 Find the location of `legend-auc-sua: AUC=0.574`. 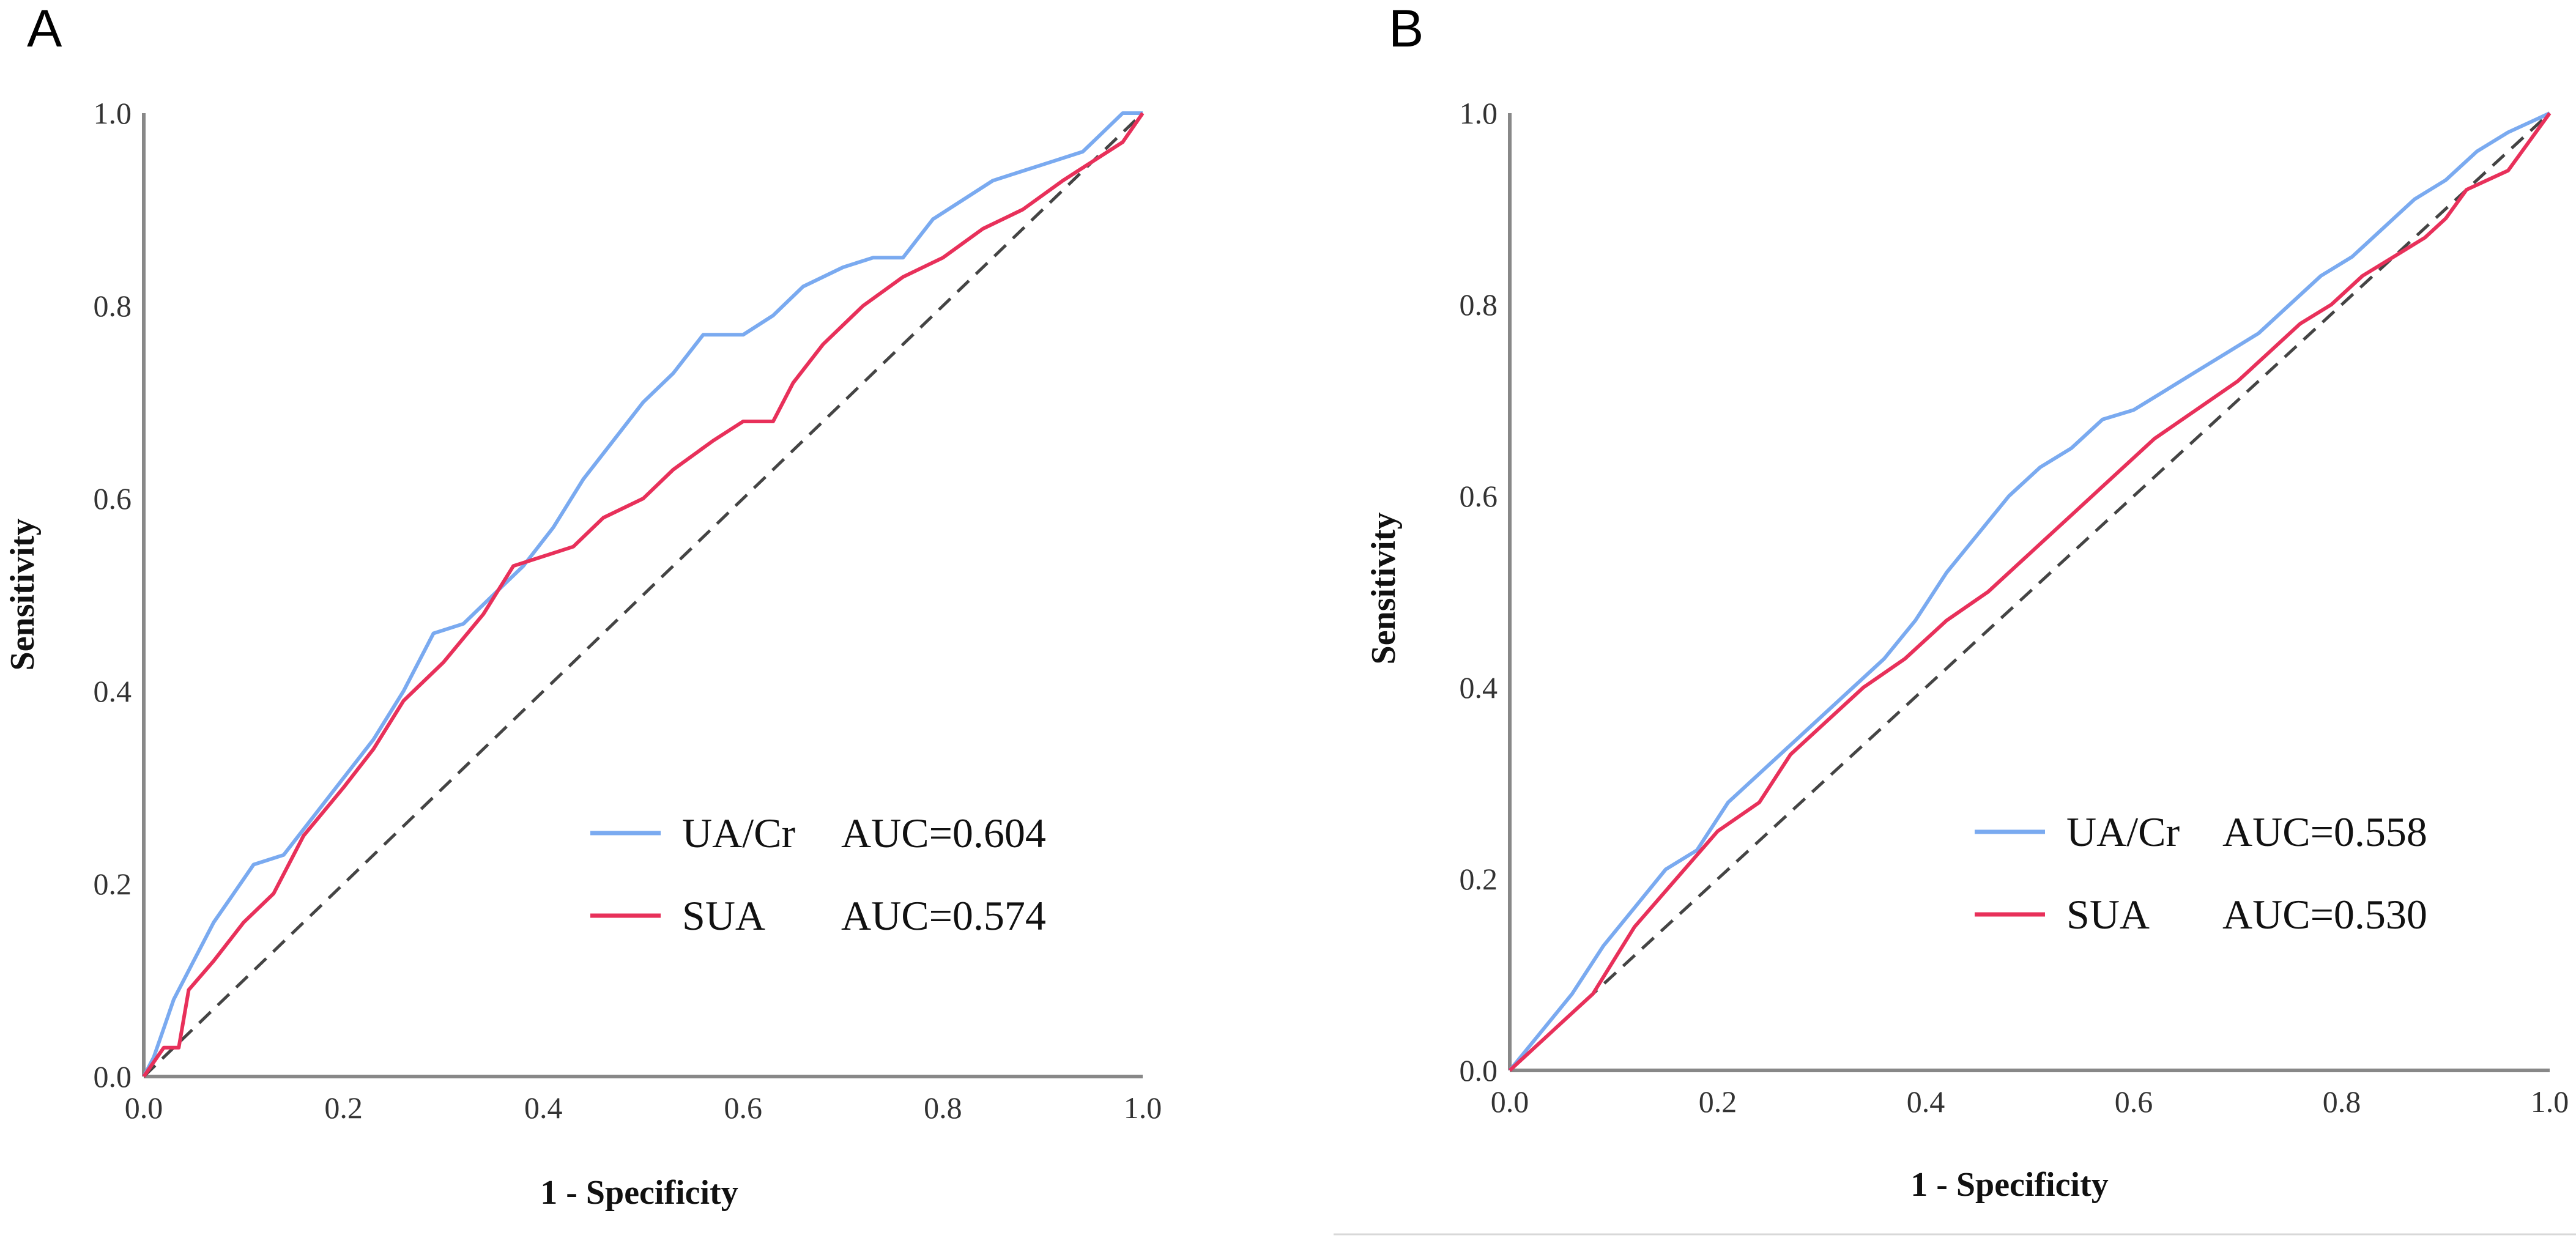

legend-auc-sua: AUC=0.574 is located at coordinates (943, 916).